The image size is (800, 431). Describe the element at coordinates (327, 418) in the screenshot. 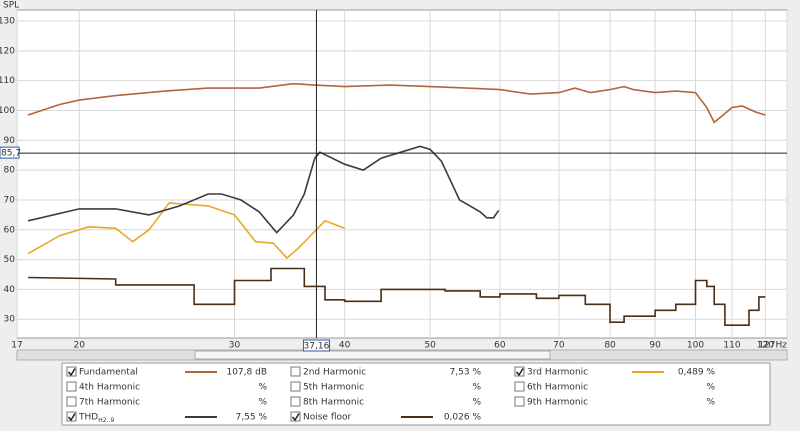

I see `legend-label: Noise floor` at that location.